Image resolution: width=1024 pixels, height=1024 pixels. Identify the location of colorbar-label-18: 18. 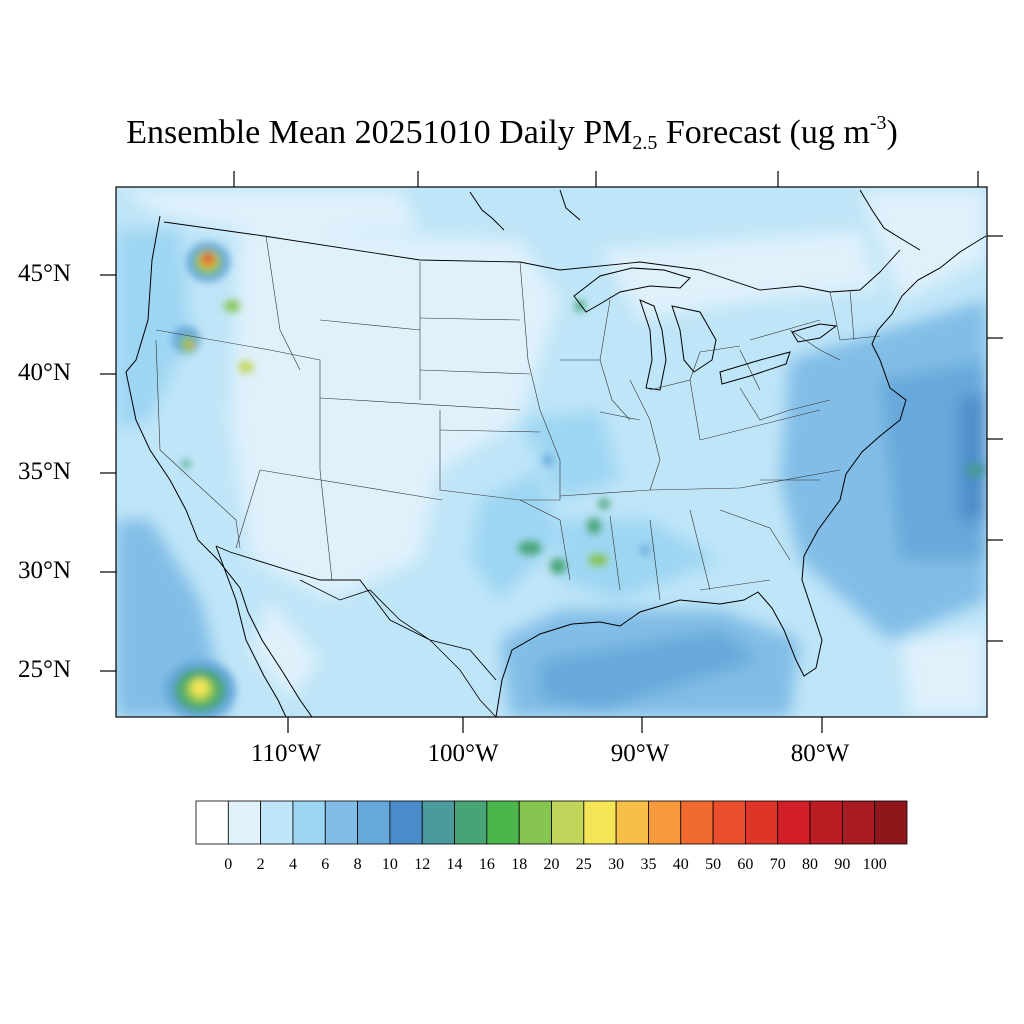
(519, 864).